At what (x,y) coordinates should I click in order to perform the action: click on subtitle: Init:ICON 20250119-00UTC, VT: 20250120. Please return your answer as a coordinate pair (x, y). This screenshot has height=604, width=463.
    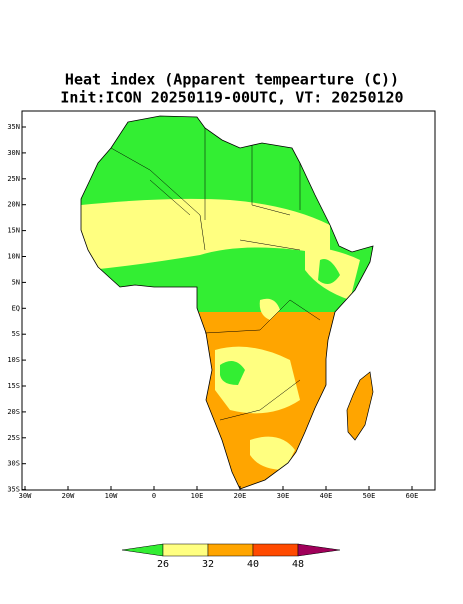
    Looking at the image, I should click on (231, 98).